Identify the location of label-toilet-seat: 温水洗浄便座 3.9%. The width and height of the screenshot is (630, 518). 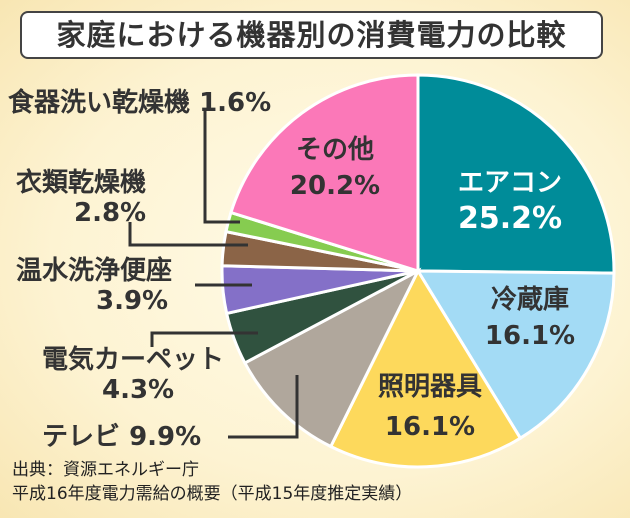
(94, 286).